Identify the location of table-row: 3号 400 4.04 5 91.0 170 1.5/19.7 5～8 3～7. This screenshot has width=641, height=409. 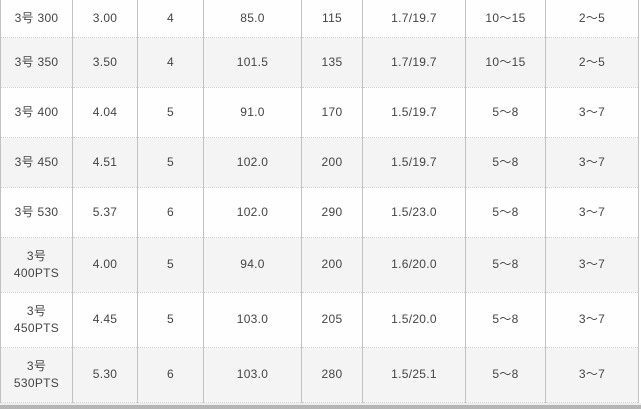
(319, 112).